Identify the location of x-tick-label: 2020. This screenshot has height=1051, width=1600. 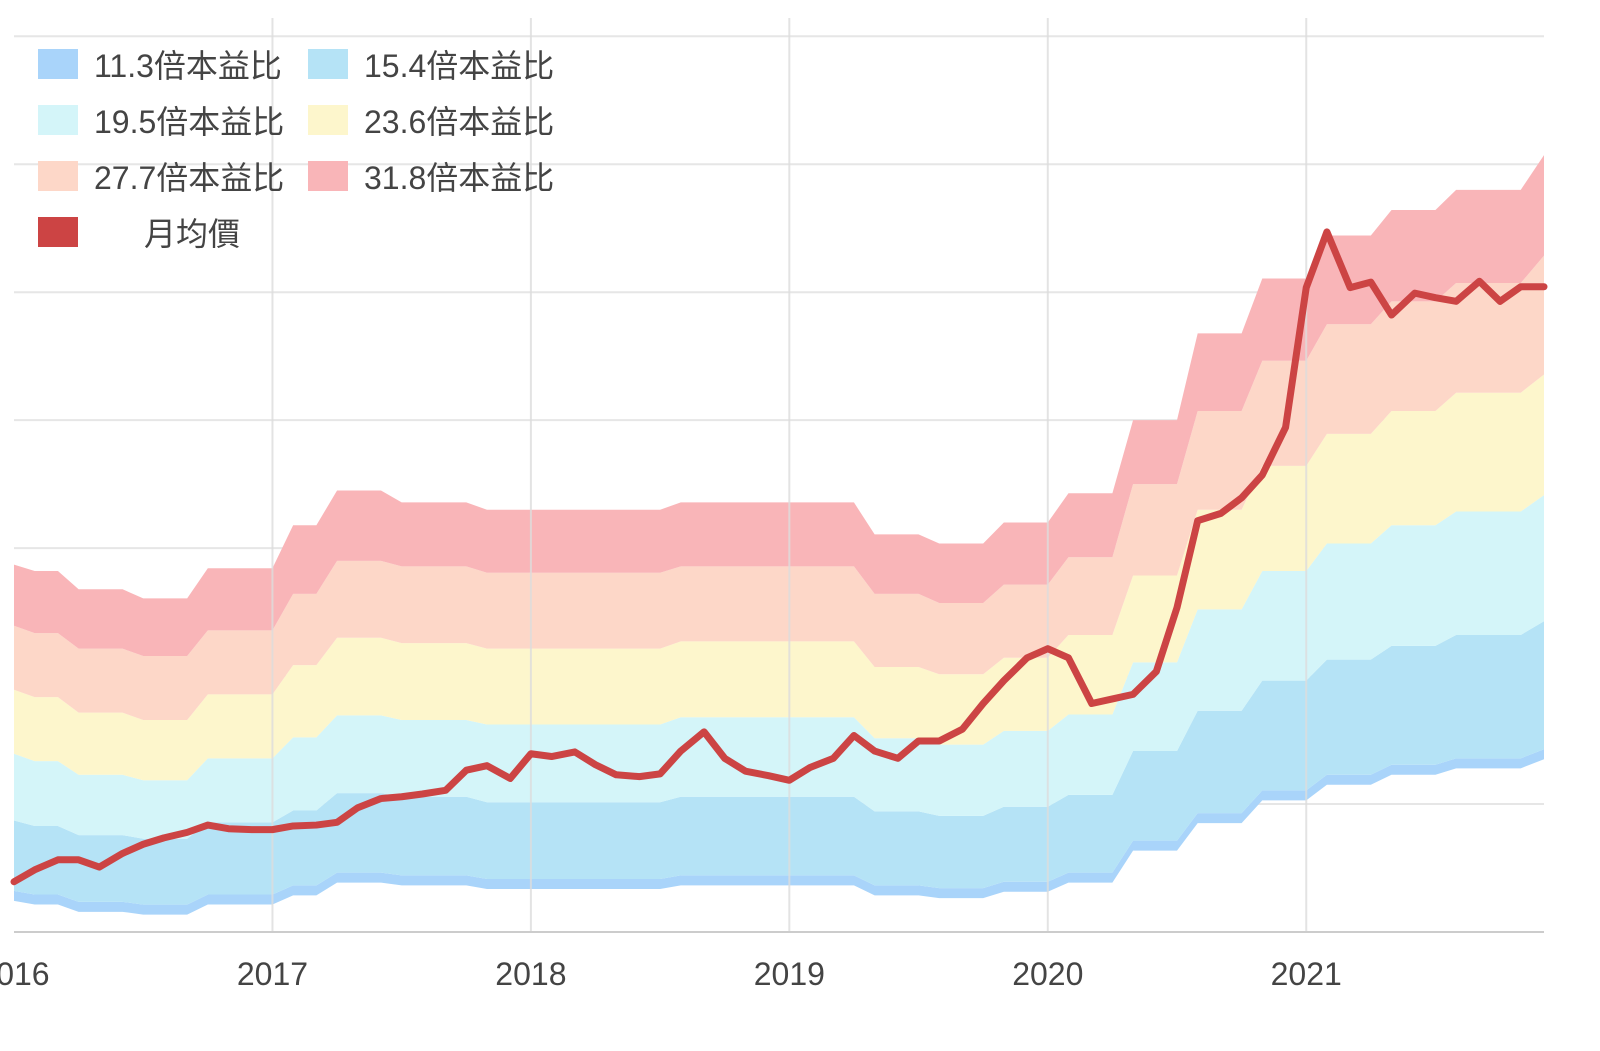
(1047, 974).